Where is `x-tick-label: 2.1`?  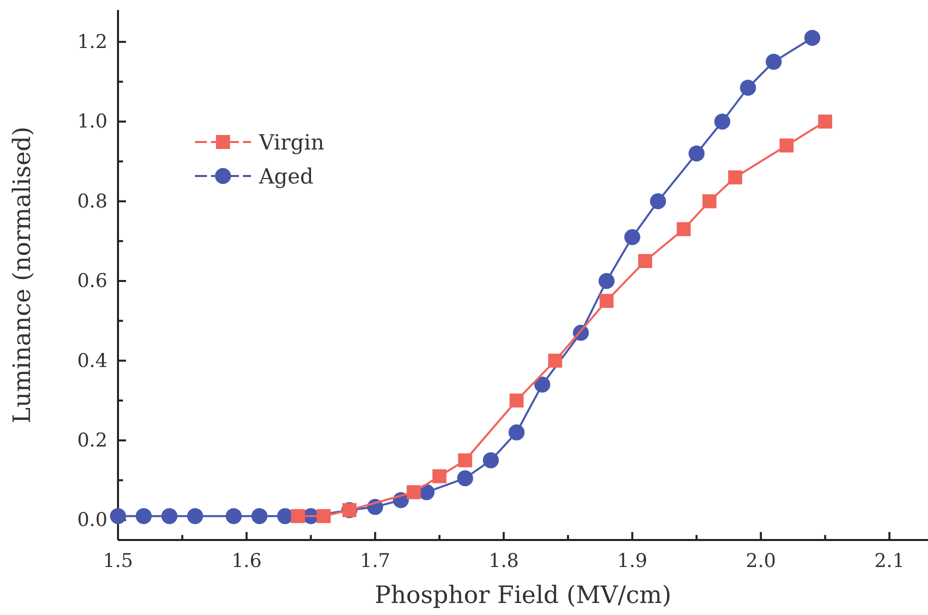
x-tick-label: 2.1 is located at coordinates (889, 561).